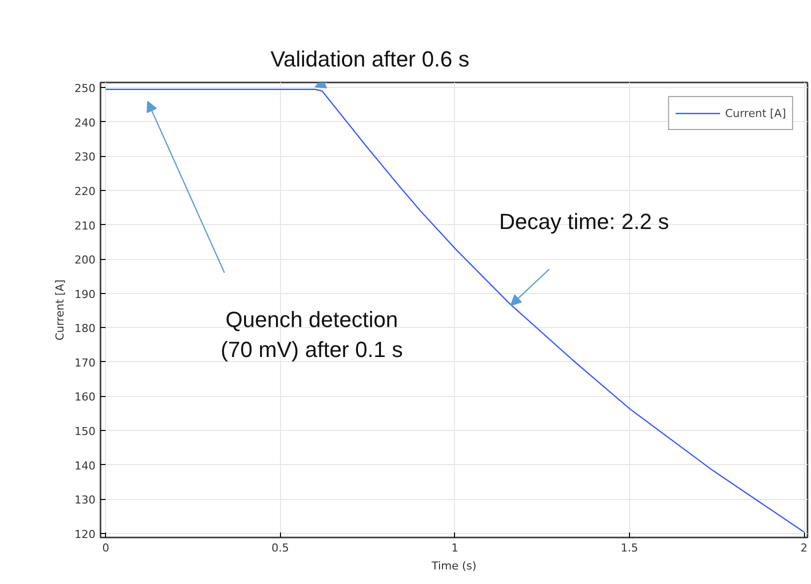 This screenshot has height=584, width=811. I want to click on y-tick-label: 200, so click(85, 260).